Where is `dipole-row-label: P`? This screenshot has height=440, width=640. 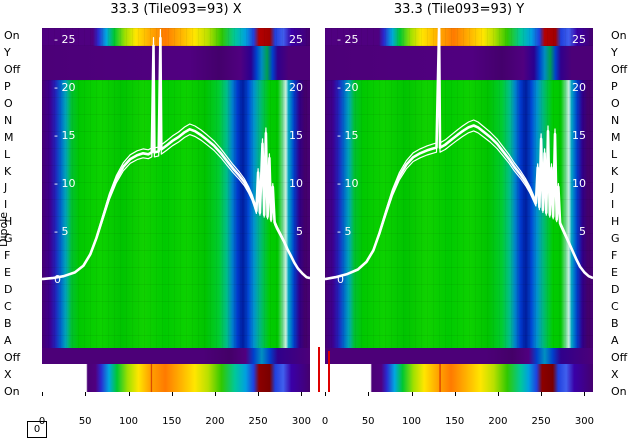 dipole-row-label: P is located at coordinates (614, 86).